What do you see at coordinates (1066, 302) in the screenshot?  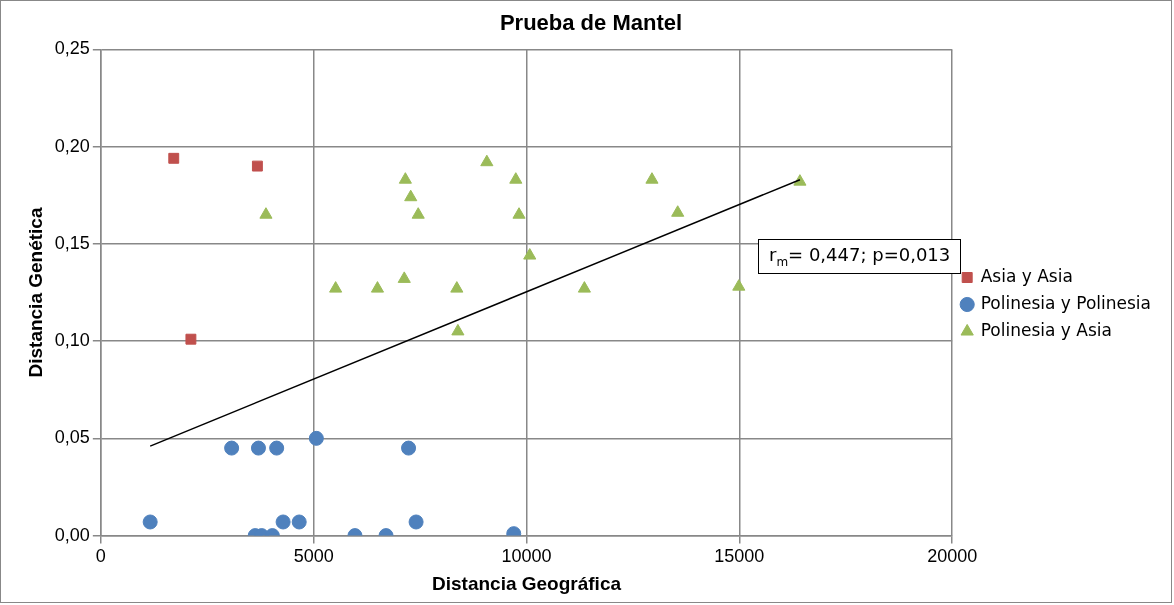 I see `legend-label: Polinesia y Polinesia` at bounding box center [1066, 302].